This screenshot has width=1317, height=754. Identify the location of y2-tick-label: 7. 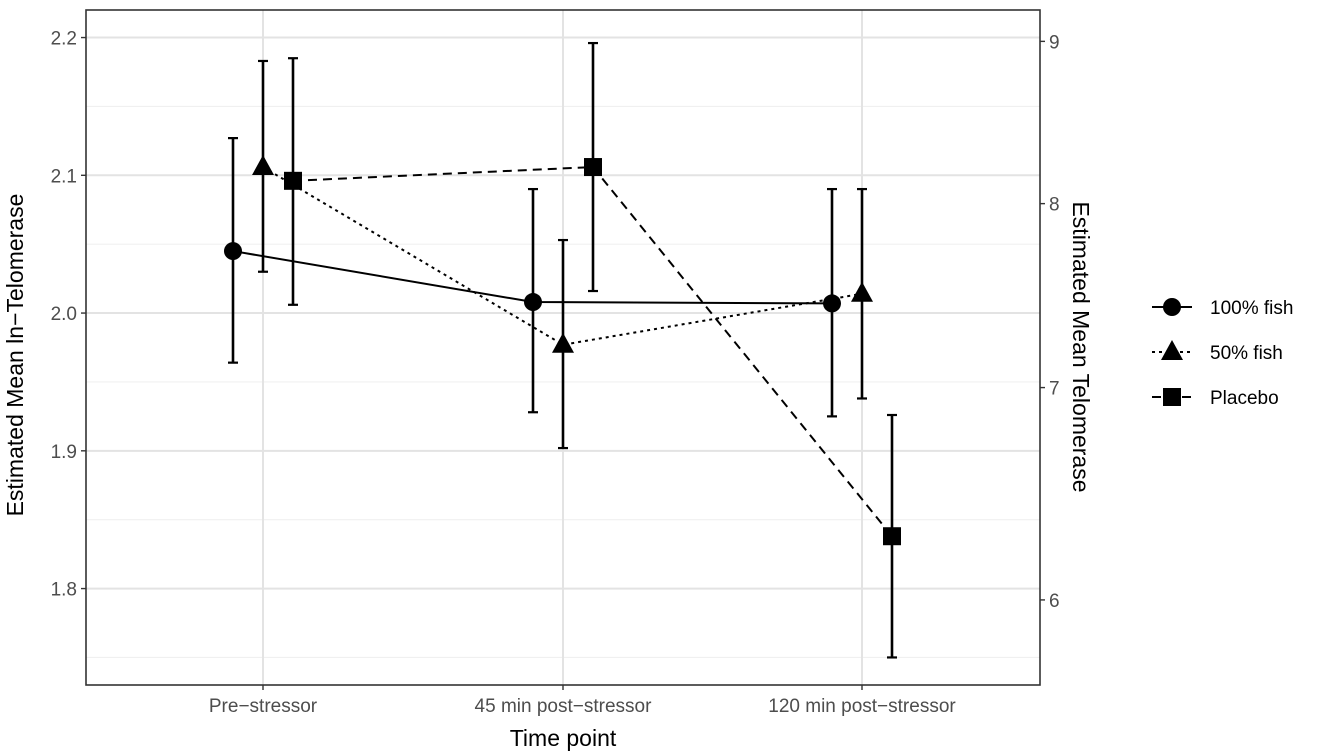
(1054, 389).